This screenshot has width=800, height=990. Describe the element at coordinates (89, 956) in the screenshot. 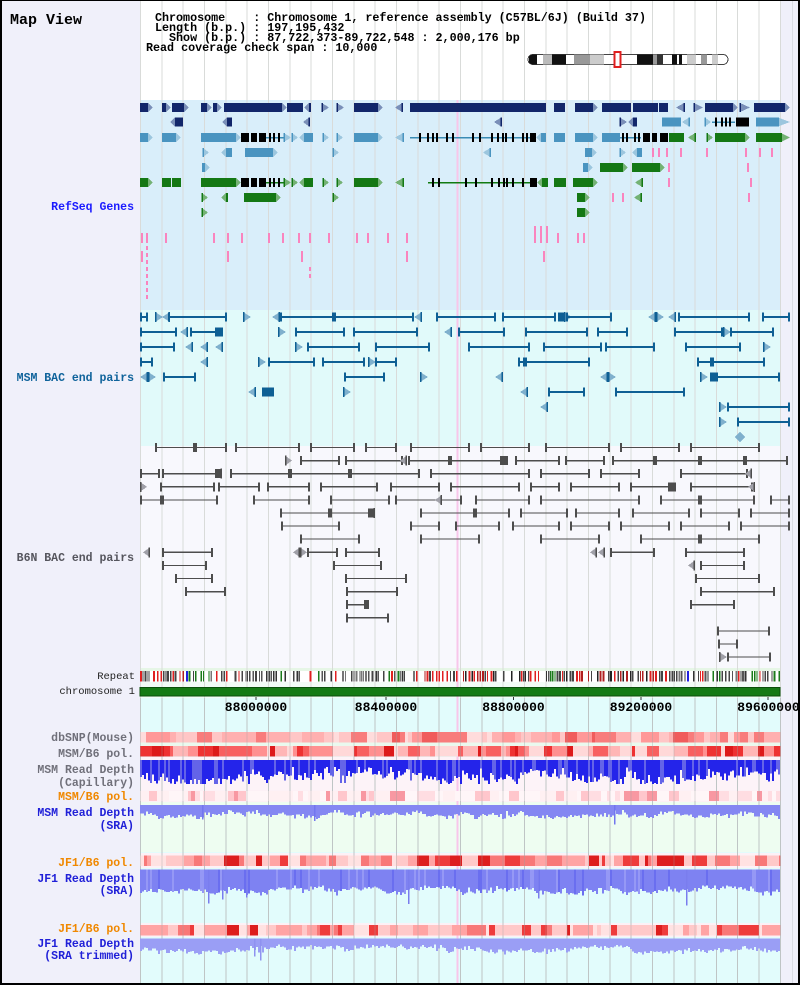

I see `svg-text: (SRA trimmed)` at that location.